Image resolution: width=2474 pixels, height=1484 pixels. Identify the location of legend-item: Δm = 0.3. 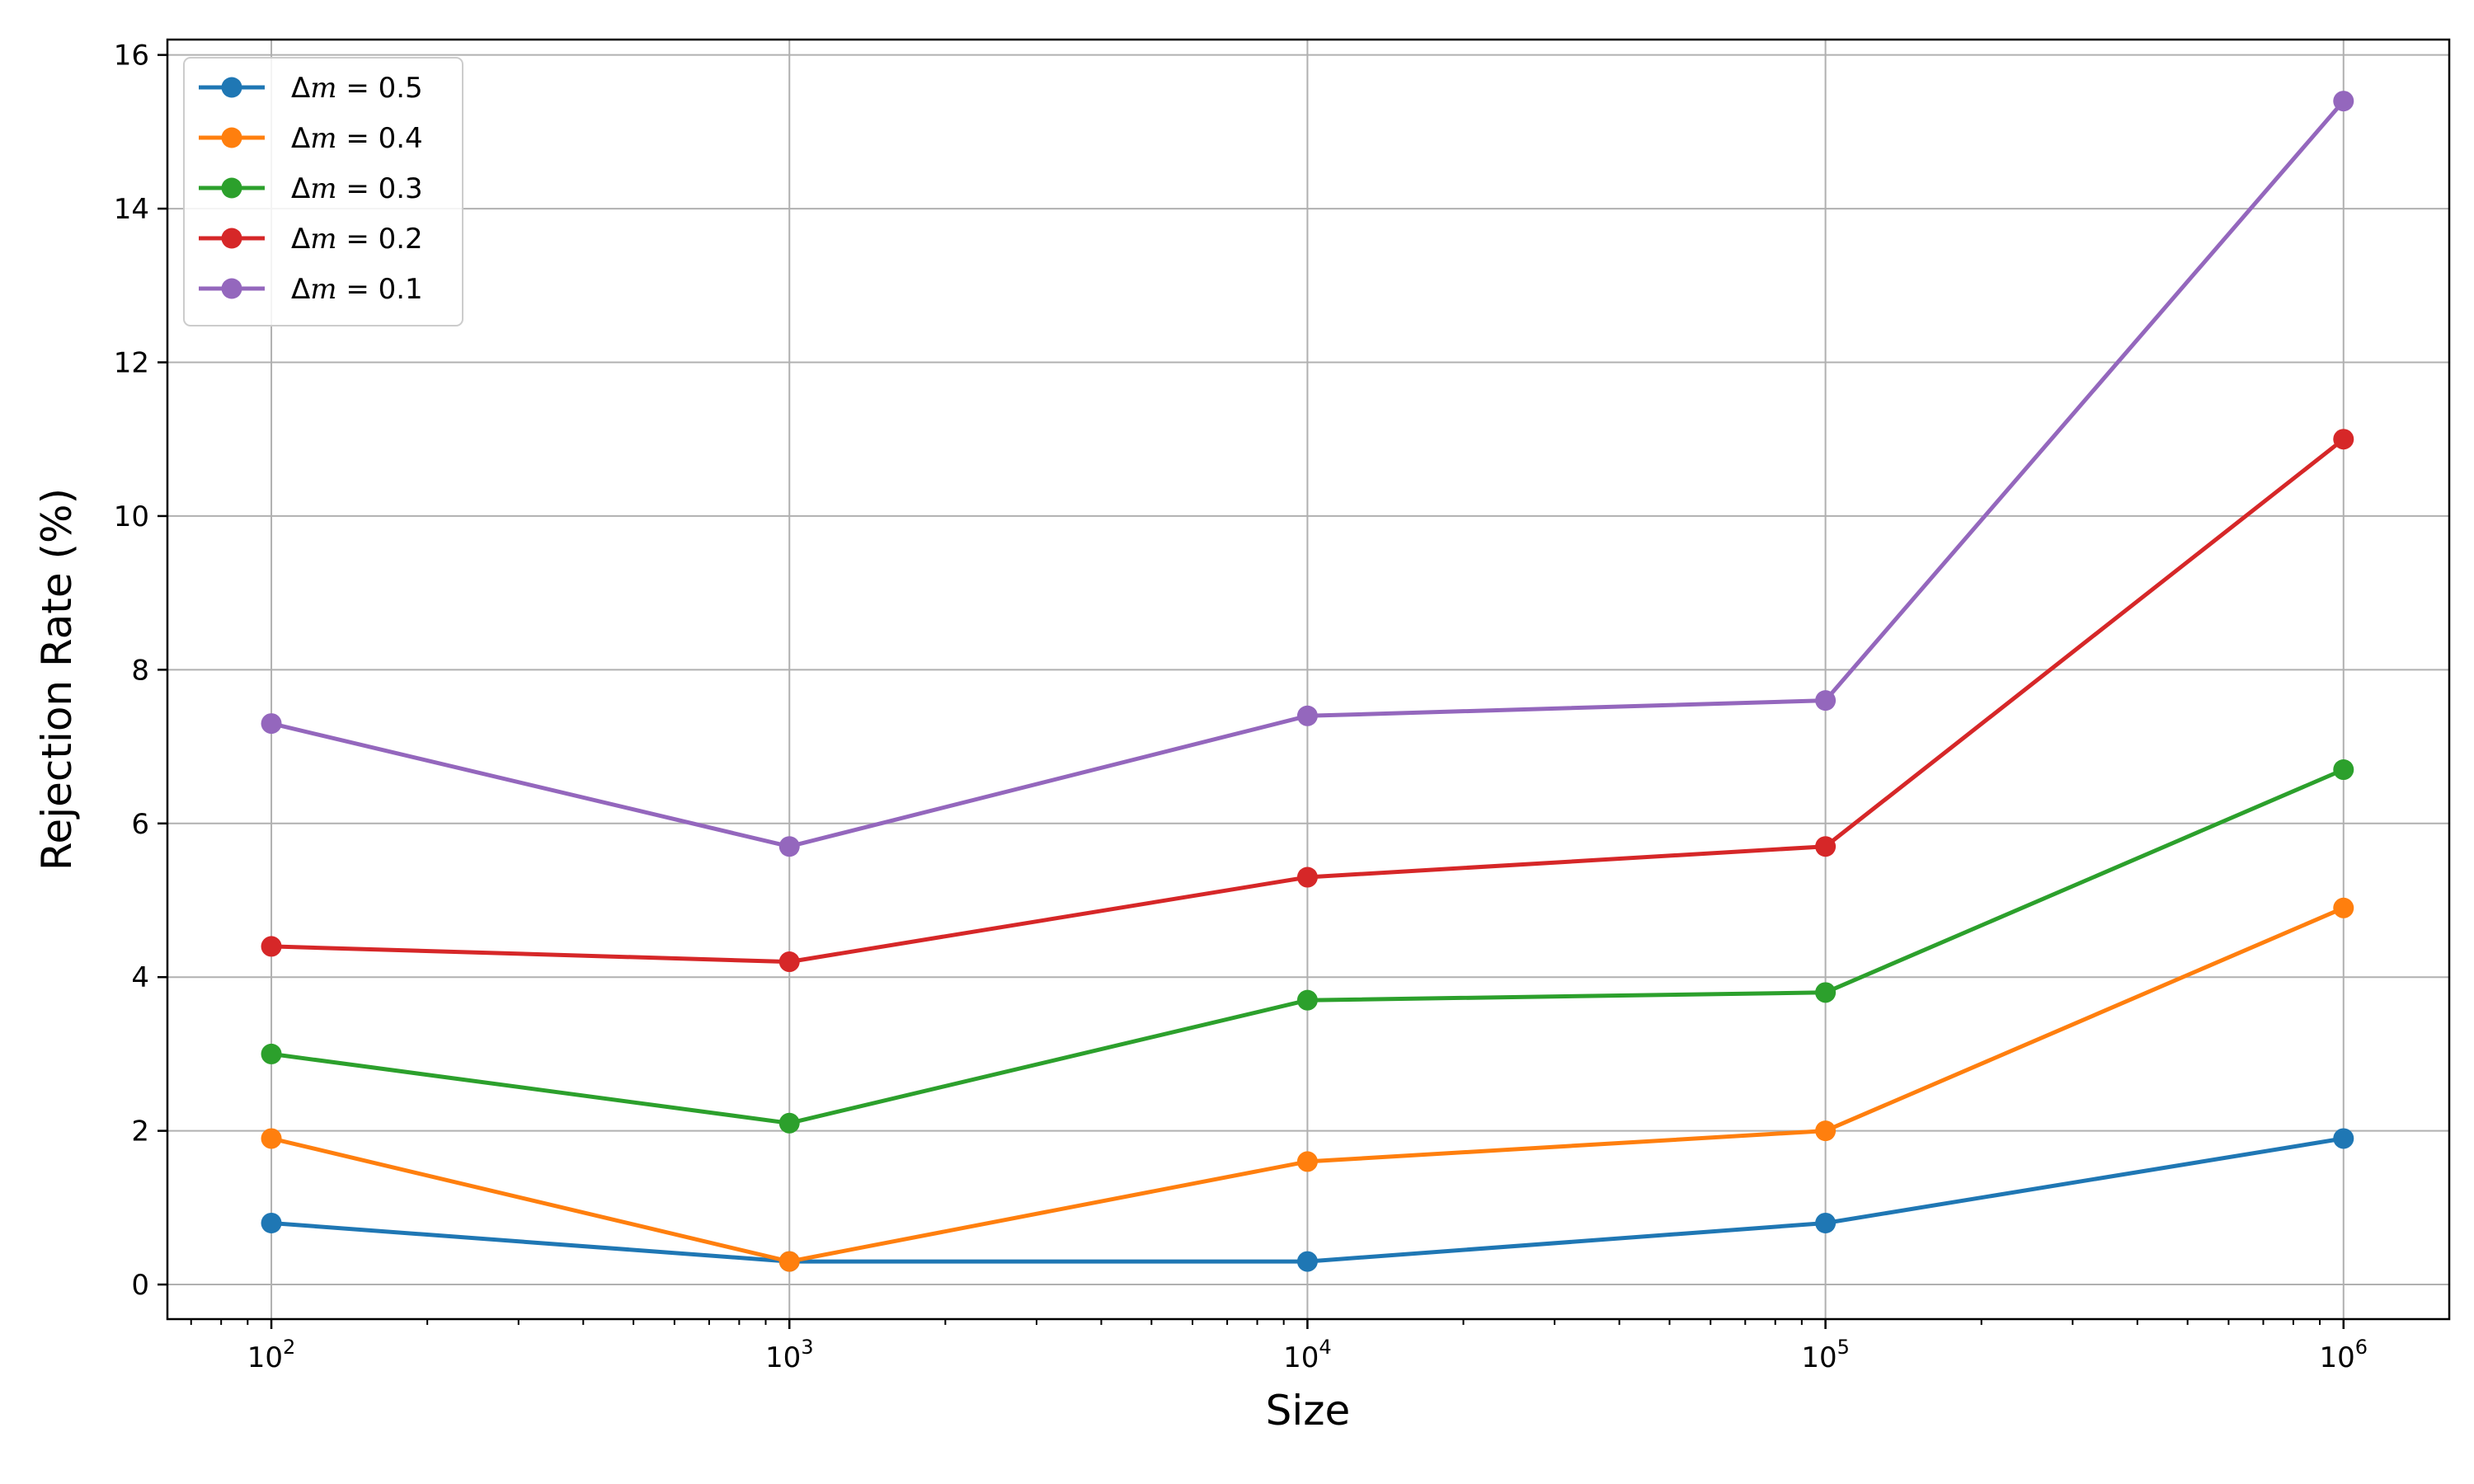
(311, 188).